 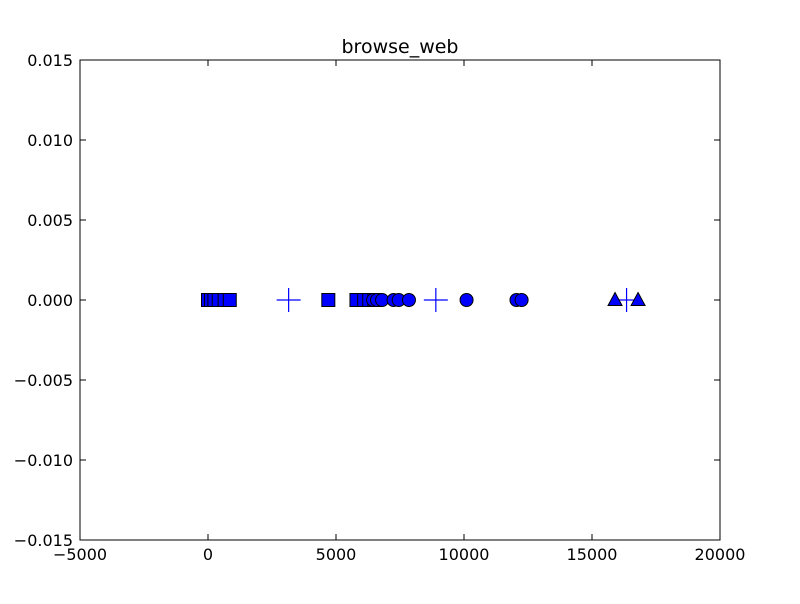 What do you see at coordinates (43, 460) in the screenshot?
I see `y-tick-label: −0.010` at bounding box center [43, 460].